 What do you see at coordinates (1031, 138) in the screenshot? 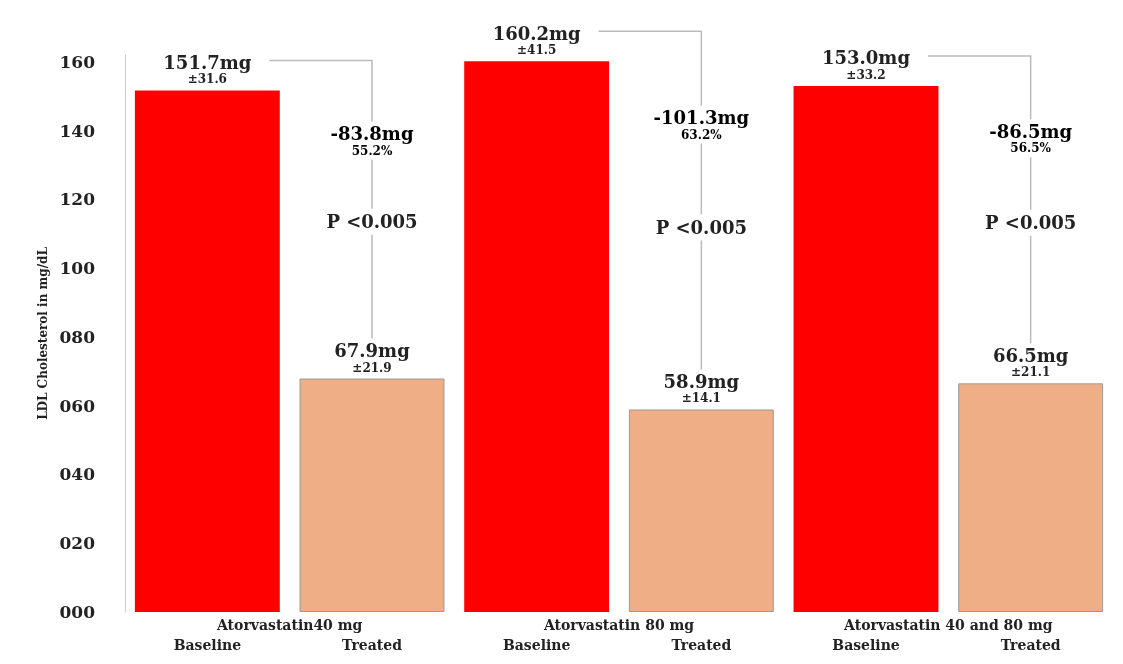
I see `annotation: -86.5mg 56.5%` at bounding box center [1031, 138].